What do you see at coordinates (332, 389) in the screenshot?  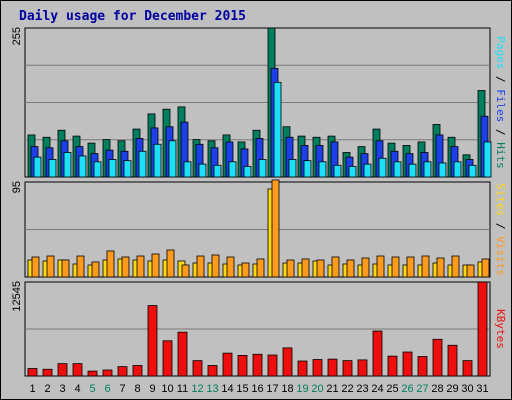 I see `x-label-day: 21` at bounding box center [332, 389].